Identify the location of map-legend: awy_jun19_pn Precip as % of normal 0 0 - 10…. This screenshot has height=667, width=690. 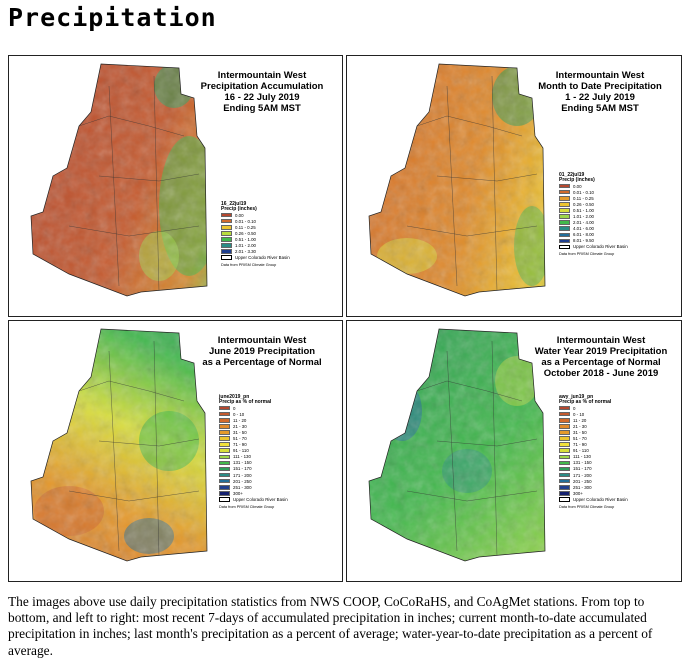
(593, 452).